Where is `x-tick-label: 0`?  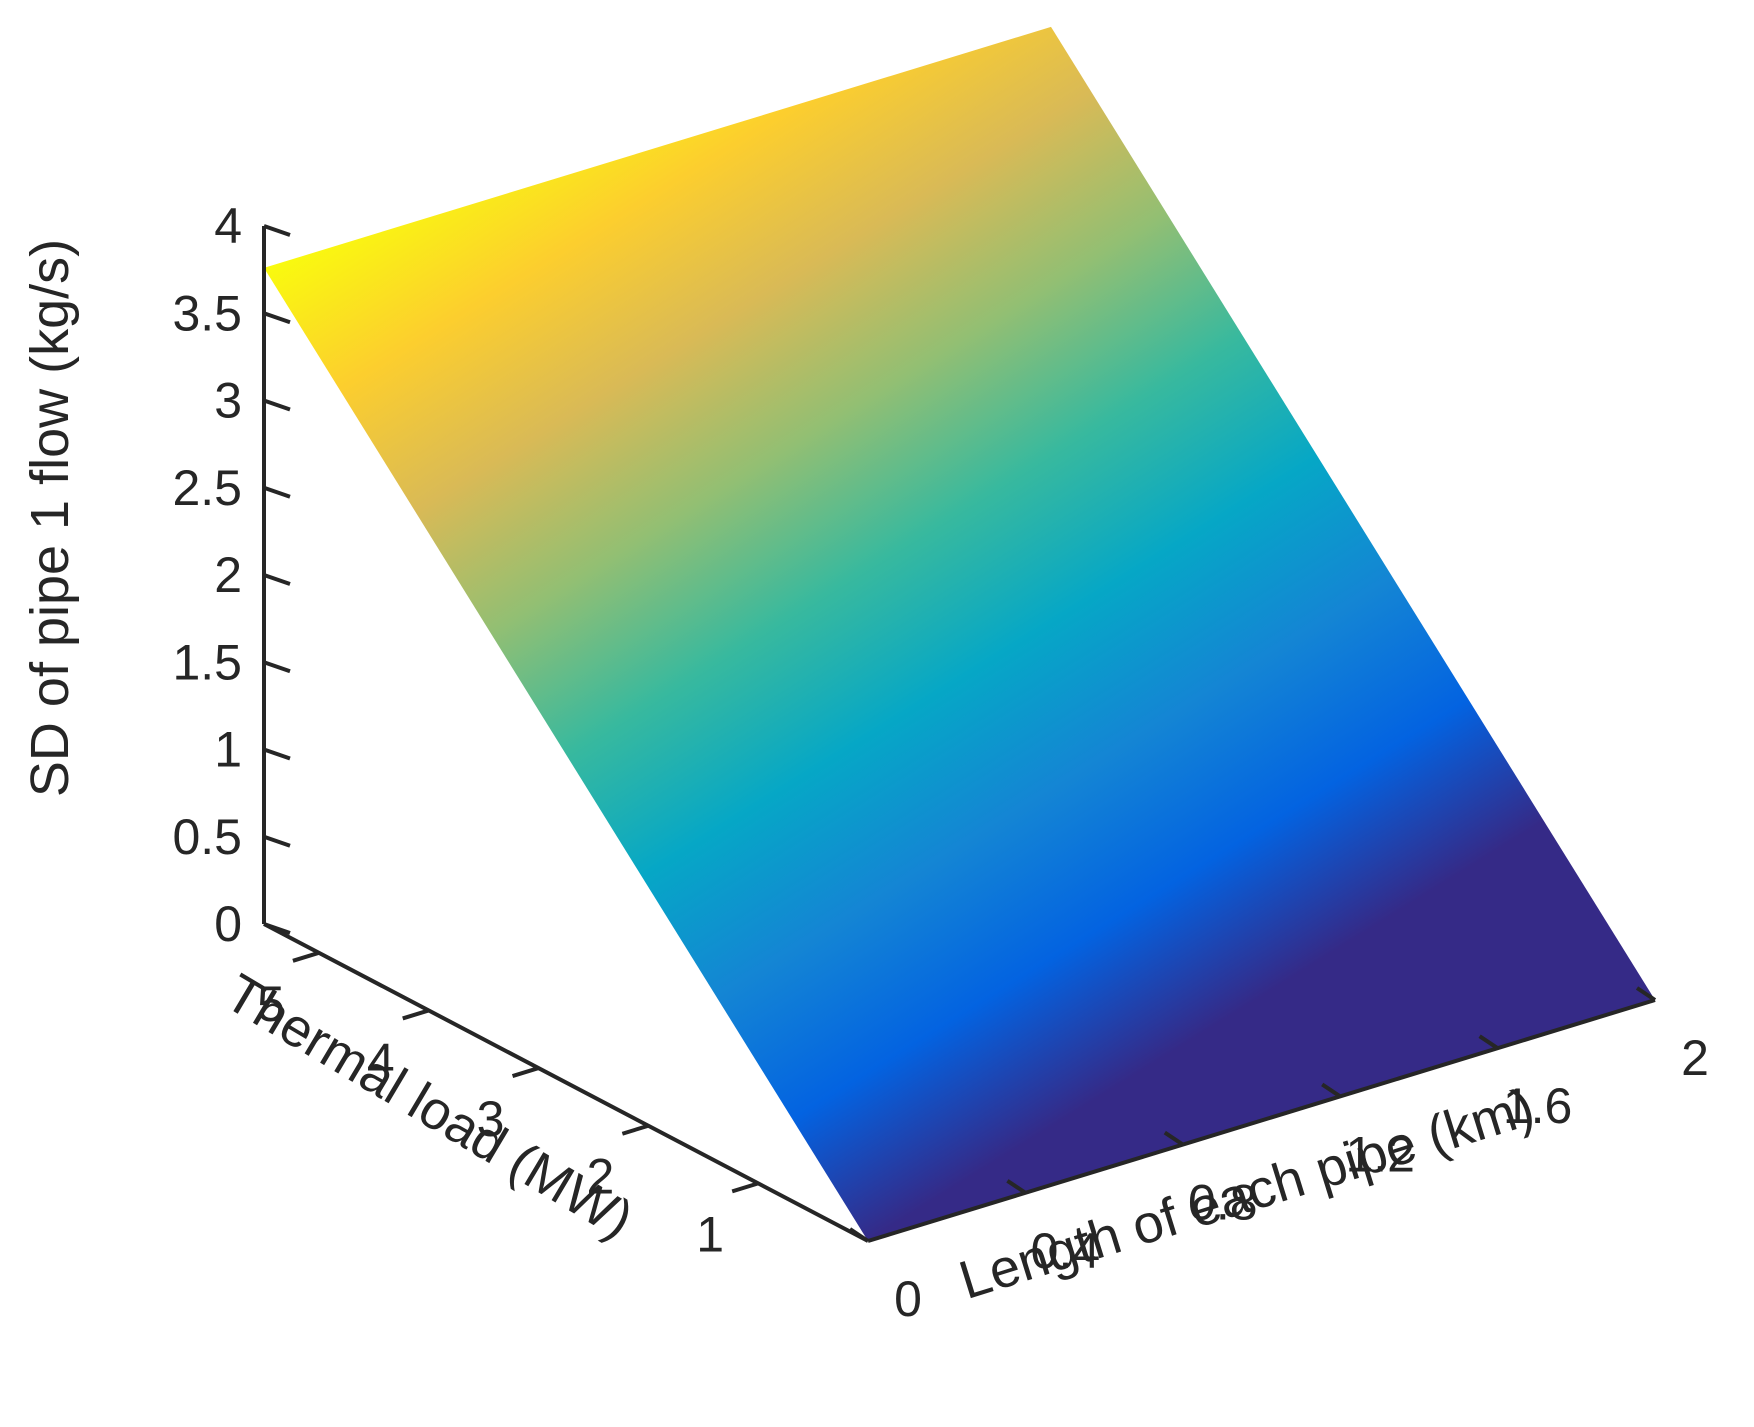
x-tick-label: 0 is located at coordinates (908, 1299).